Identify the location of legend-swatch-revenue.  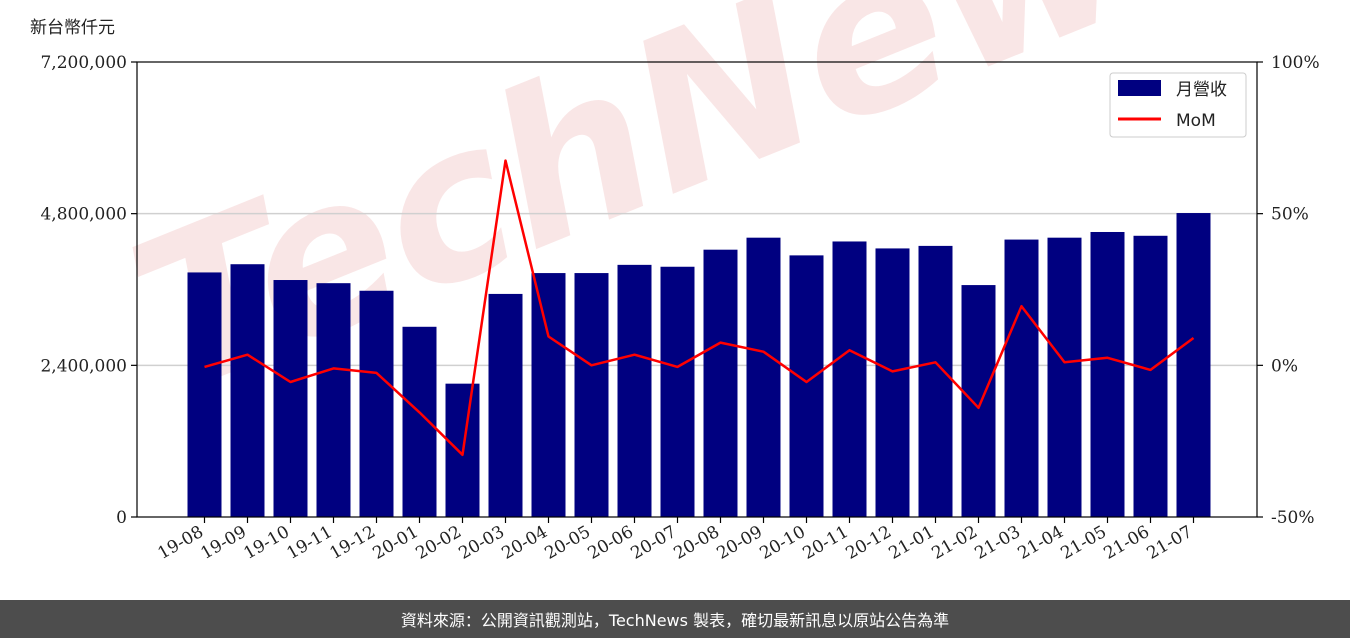
(1139, 88).